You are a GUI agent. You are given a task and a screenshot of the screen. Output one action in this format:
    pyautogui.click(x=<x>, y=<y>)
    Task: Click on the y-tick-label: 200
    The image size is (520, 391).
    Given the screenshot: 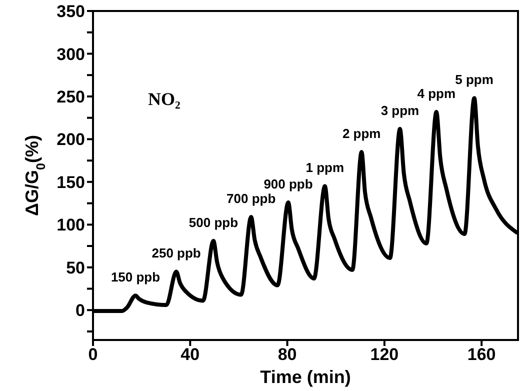 What is the action you would take?
    pyautogui.click(x=70, y=140)
    